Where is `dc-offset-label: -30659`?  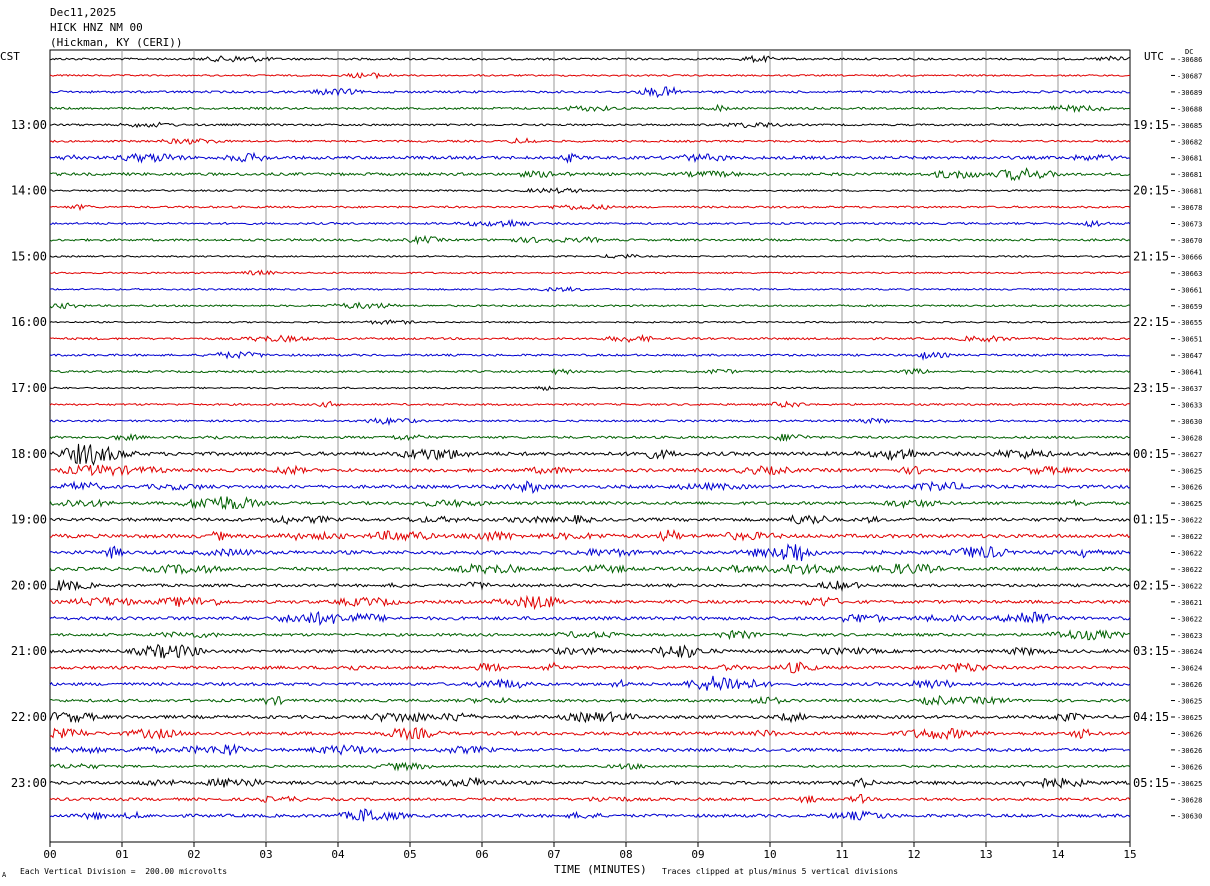
dc-offset-label: -30659 is located at coordinates (1189, 307).